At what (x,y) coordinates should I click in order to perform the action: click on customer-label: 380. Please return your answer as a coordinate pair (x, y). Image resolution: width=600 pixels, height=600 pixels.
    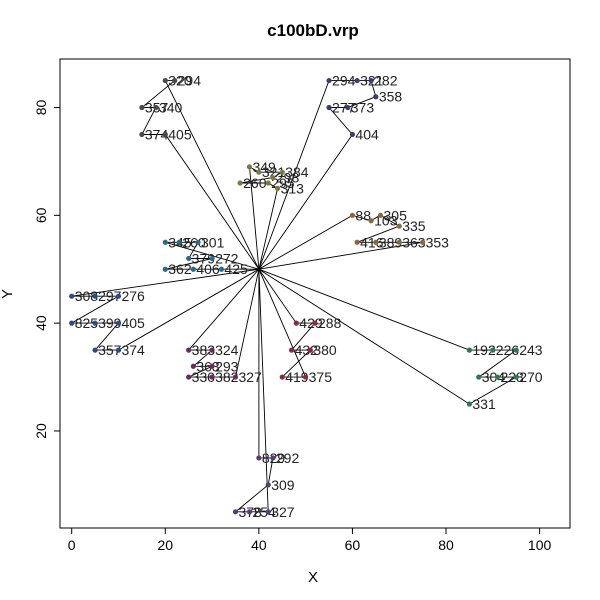
    Looking at the image, I should click on (325, 350).